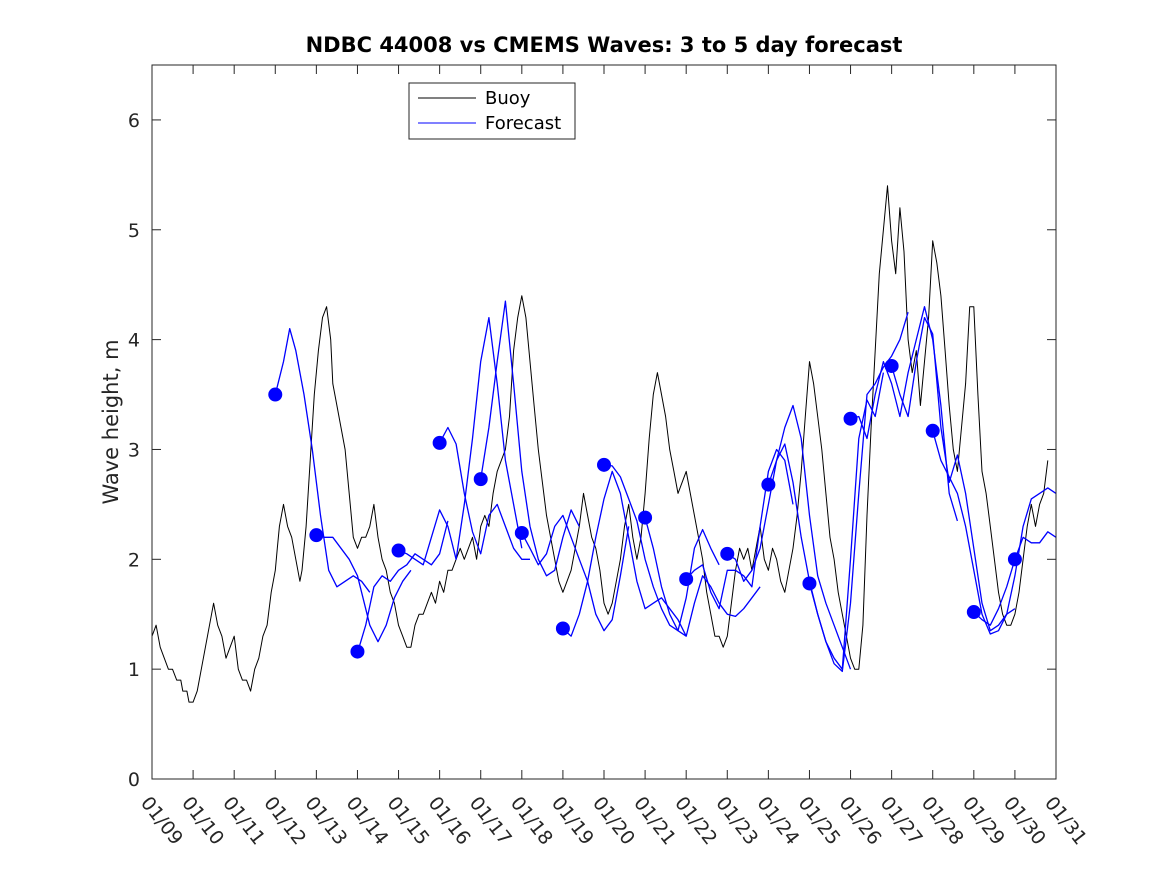  Describe the element at coordinates (508, 98) in the screenshot. I see `legend-label-buoy: Buoy` at that location.